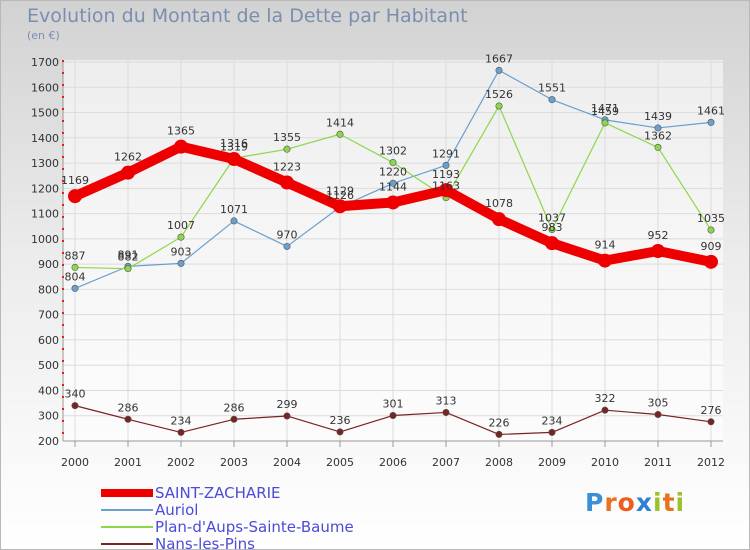 The width and height of the screenshot is (750, 550). I want to click on data-label: 1071, so click(234, 209).